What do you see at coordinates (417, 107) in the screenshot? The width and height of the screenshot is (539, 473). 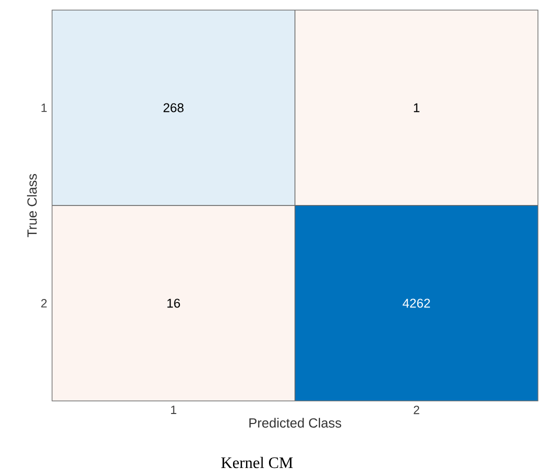 I see `data-label: 1` at bounding box center [417, 107].